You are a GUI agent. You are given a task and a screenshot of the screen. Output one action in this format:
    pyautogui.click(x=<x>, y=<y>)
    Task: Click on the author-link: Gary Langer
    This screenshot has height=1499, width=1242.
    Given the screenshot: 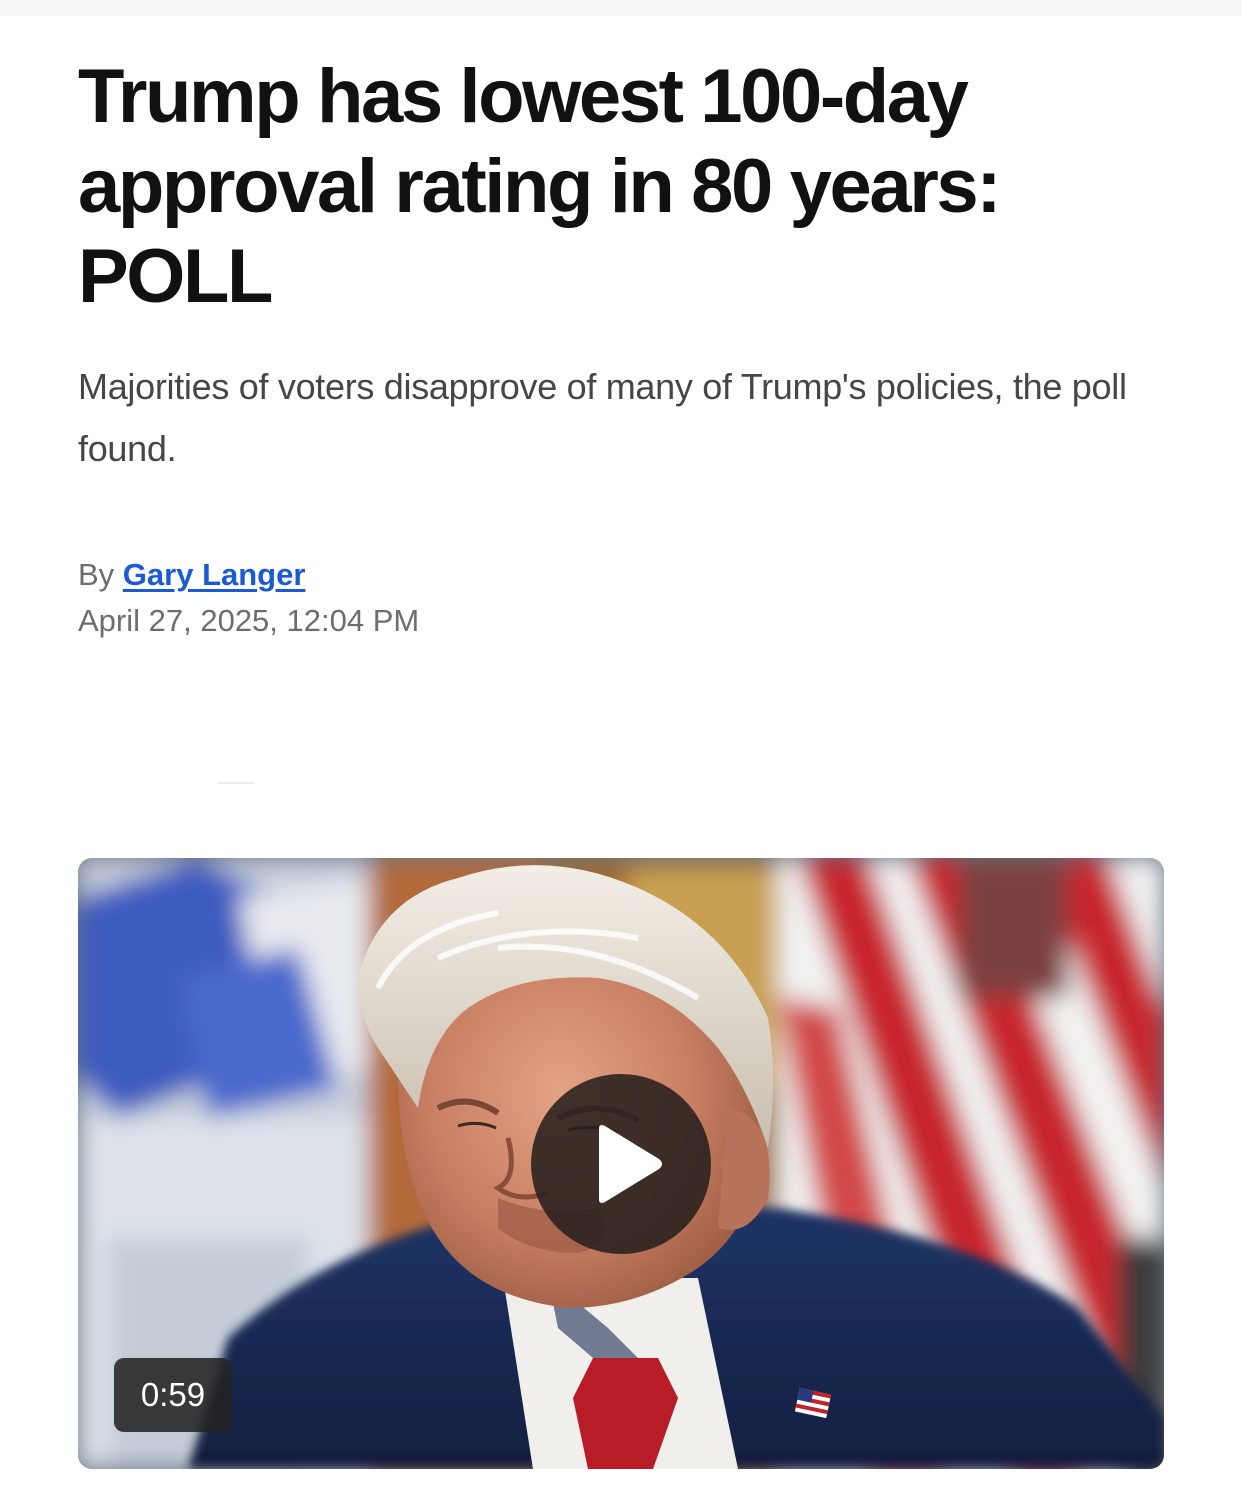 What is the action you would take?
    pyautogui.click(x=214, y=574)
    